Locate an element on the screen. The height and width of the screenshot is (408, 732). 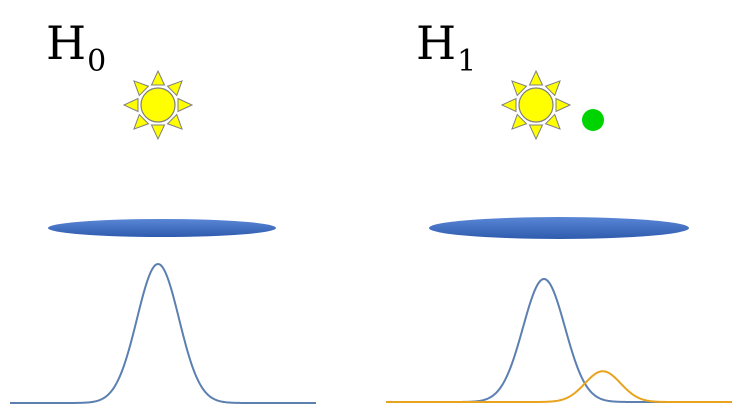
h1-label-letter: H is located at coordinates (436, 43).